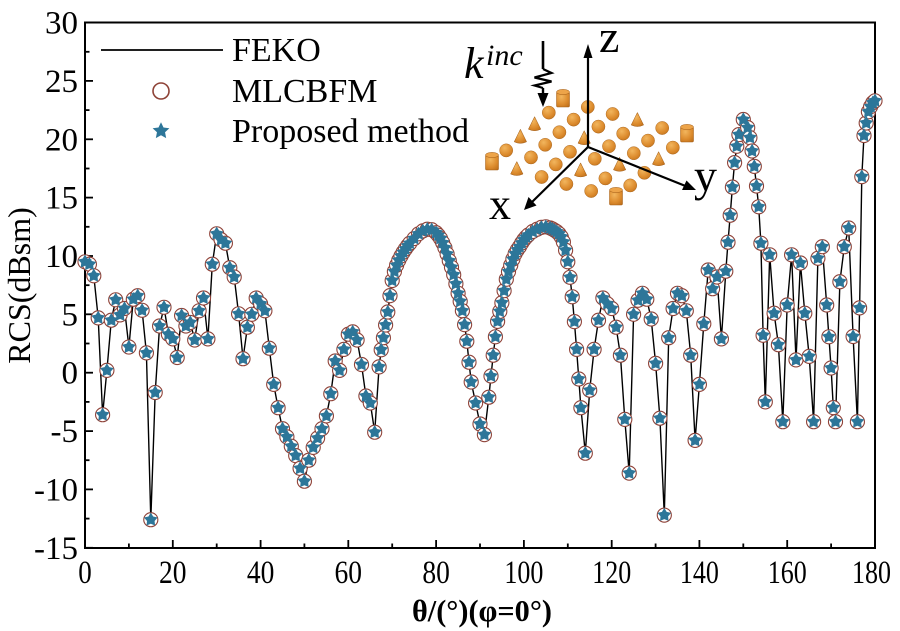  I want to click on svg-text: Proposed method, so click(350, 131).